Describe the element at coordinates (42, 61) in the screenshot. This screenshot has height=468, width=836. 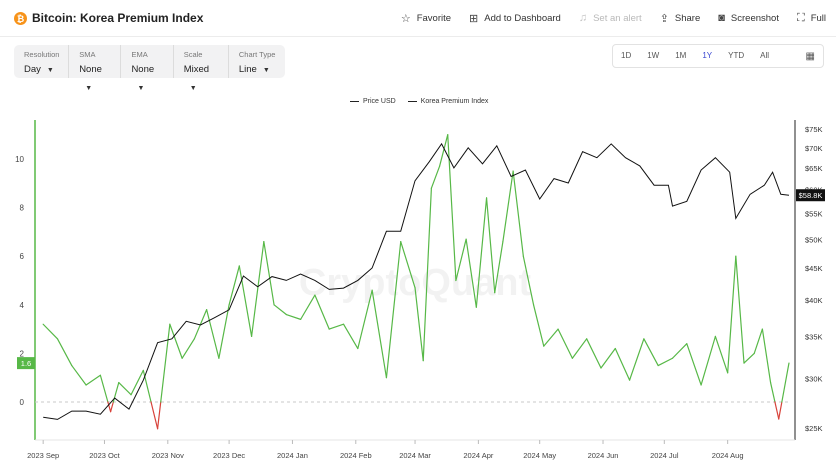
I see `resolution-dropdown: Resolution Day ▼` at that location.